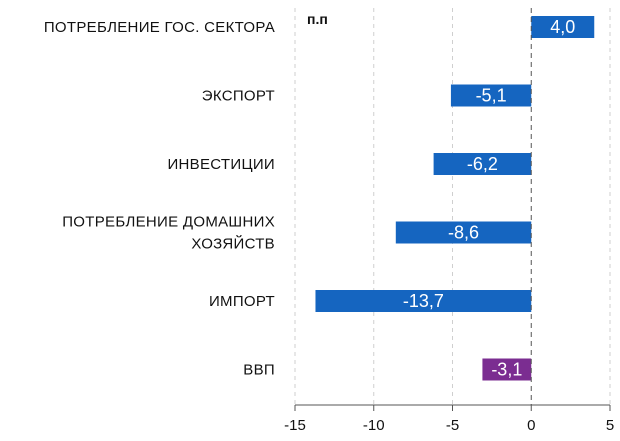 This screenshot has height=441, width=620. I want to click on category-label: ЭКСПОРТ, so click(238, 96).